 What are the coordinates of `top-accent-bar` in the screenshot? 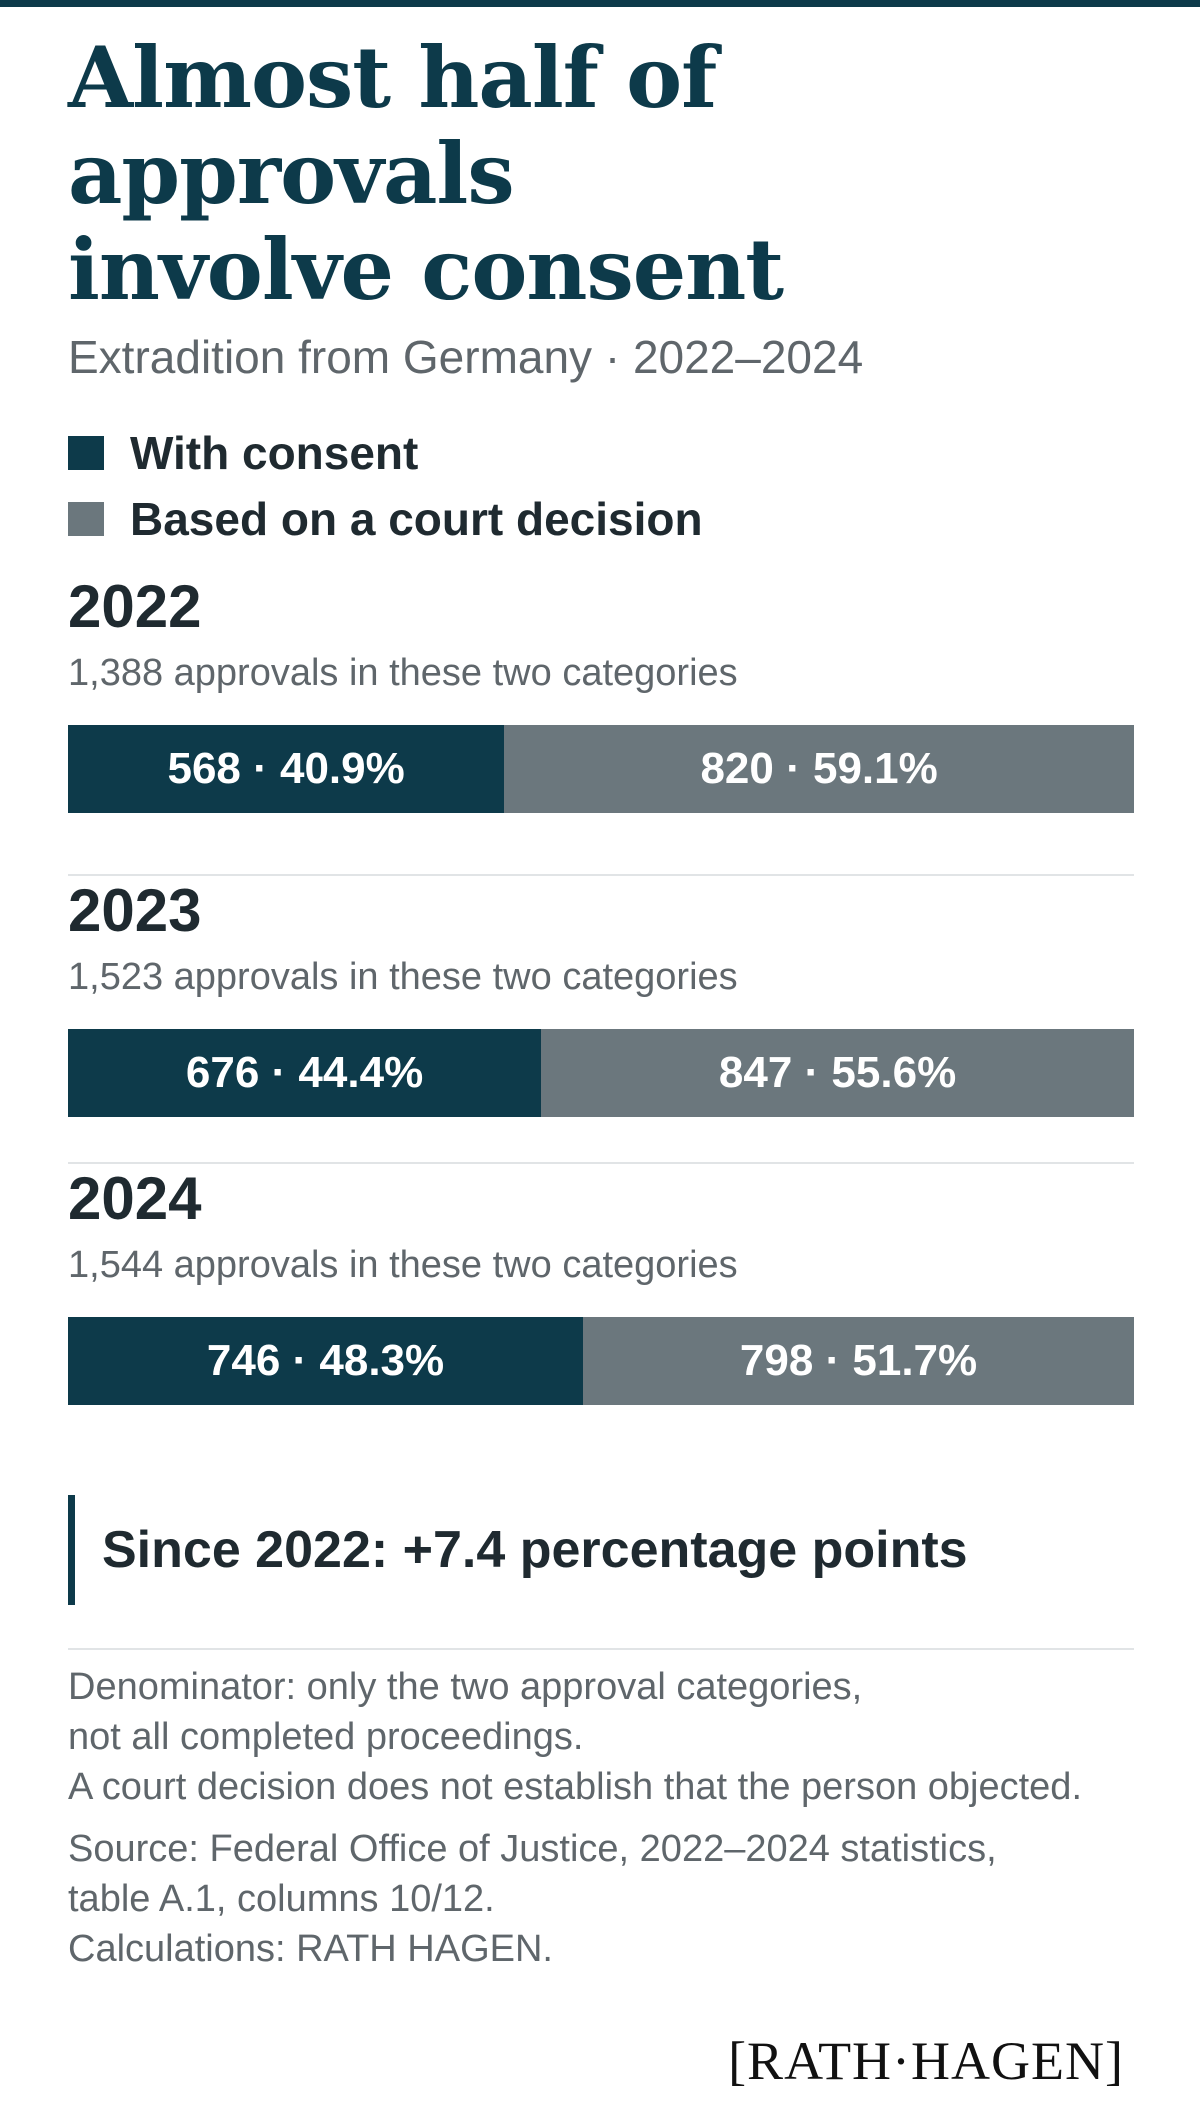 It's located at (600, 3).